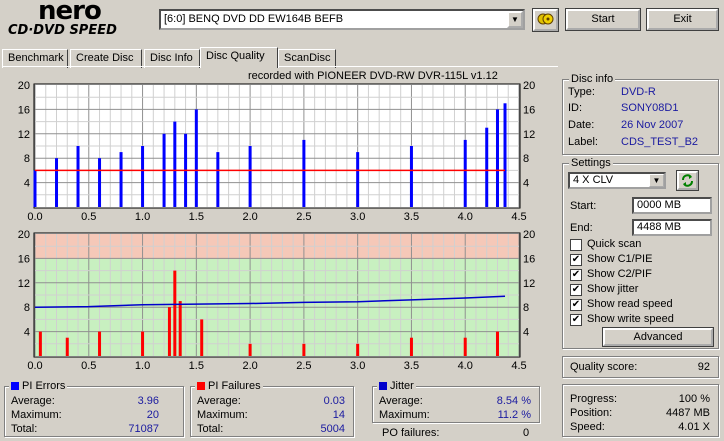 This screenshot has width=724, height=441. I want to click on advanced-button: Advanced, so click(658, 337).